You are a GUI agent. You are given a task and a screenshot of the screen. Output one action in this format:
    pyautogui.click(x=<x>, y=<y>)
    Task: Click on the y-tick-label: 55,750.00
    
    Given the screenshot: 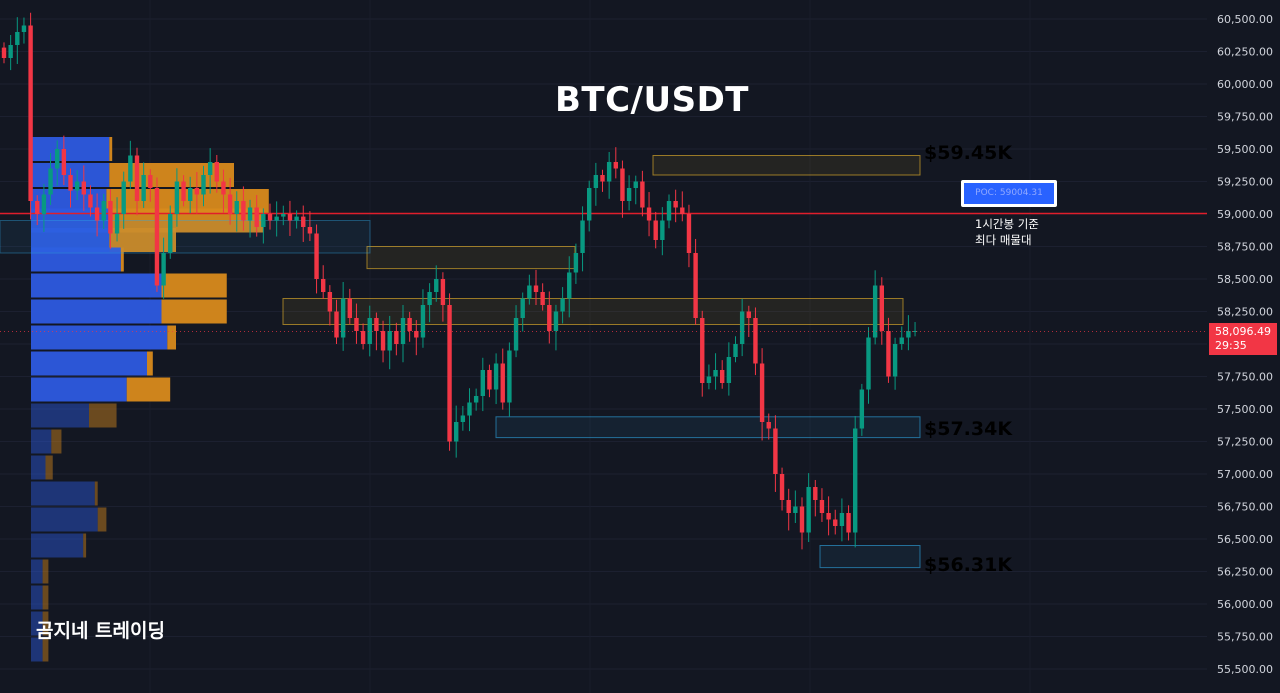 What is the action you would take?
    pyautogui.click(x=1245, y=637)
    